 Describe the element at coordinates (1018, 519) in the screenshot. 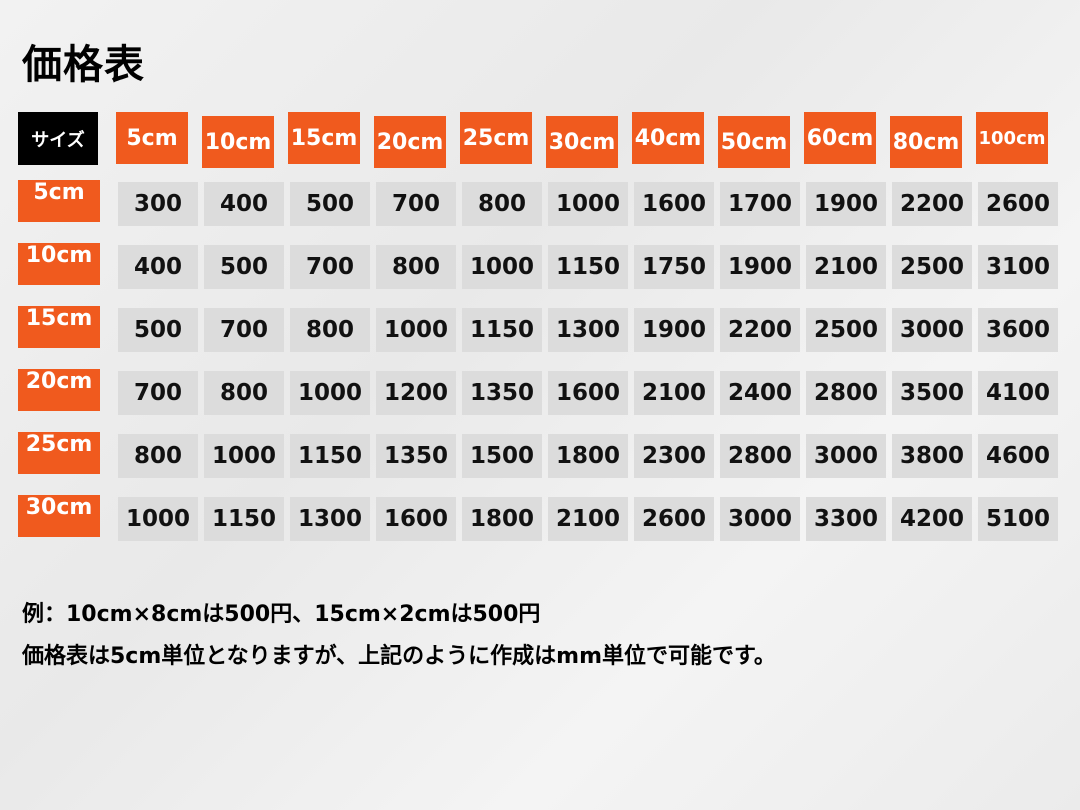

I see `price-cell: 5100` at that location.